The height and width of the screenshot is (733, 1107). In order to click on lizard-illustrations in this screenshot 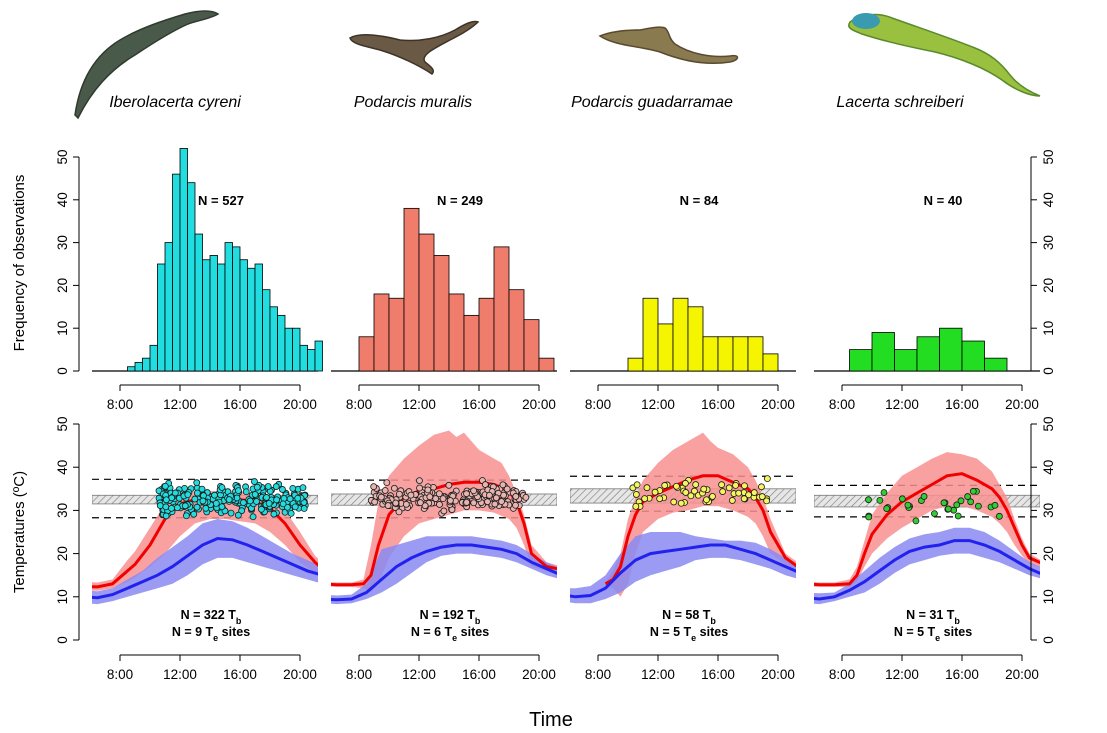, I will do `click(557, 65)`.